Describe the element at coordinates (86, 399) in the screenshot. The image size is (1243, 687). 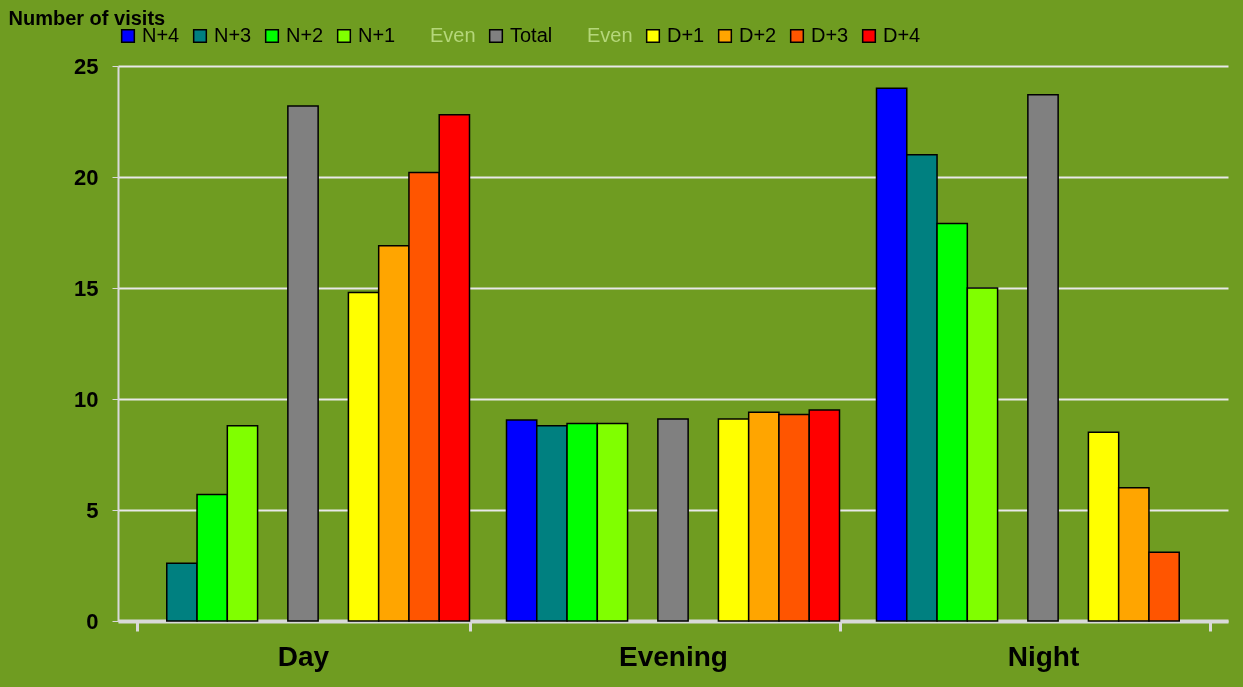
I see `y-tick-label: 10` at that location.